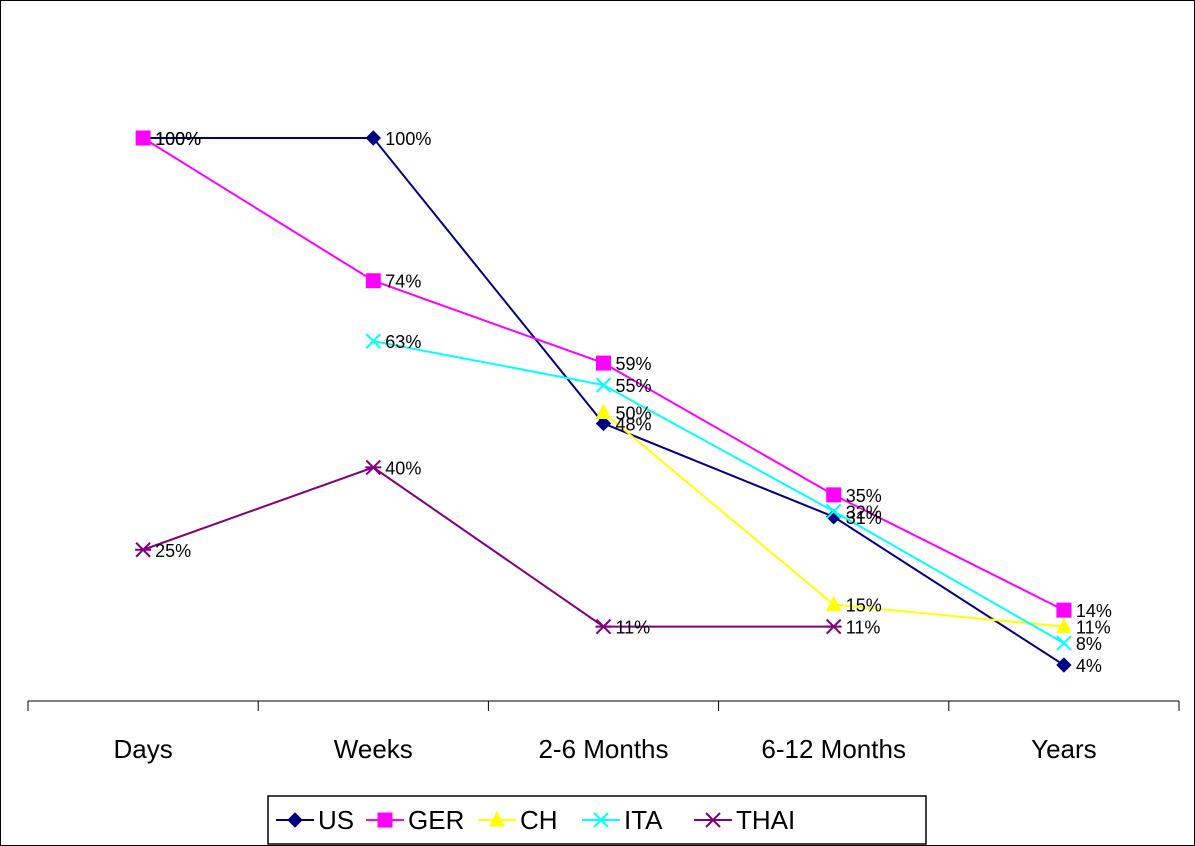 This screenshot has height=846, width=1195. I want to click on legend-item-ch: CH, so click(518, 820).